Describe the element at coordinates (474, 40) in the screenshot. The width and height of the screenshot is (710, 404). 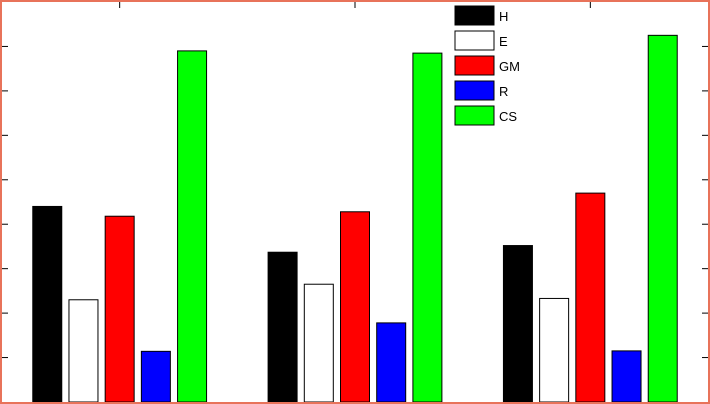
I see `legend-swatch-e` at that location.